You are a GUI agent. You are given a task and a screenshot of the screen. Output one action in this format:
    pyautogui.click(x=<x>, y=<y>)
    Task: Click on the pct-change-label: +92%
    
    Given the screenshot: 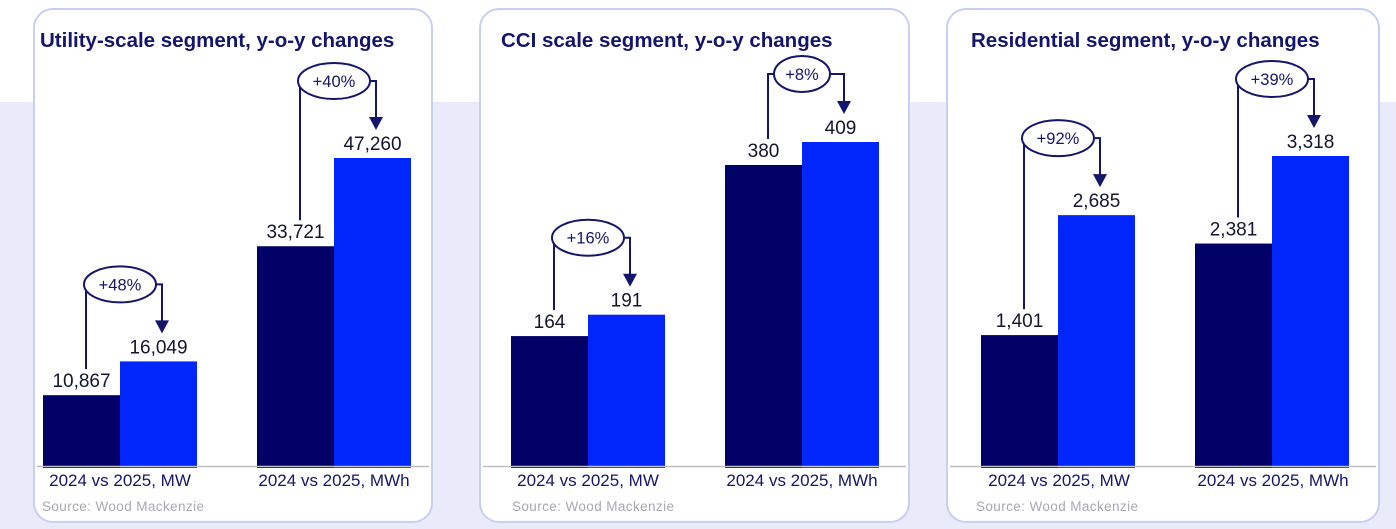 What is the action you would take?
    pyautogui.click(x=1058, y=139)
    